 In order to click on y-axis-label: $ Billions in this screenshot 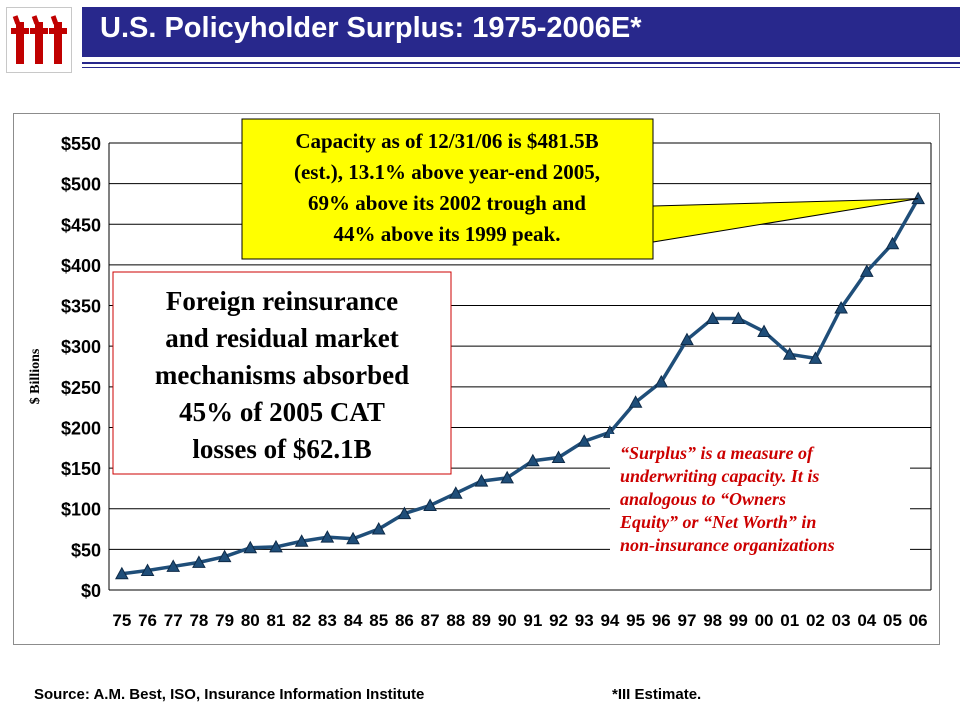, I will do `click(35, 376)`.